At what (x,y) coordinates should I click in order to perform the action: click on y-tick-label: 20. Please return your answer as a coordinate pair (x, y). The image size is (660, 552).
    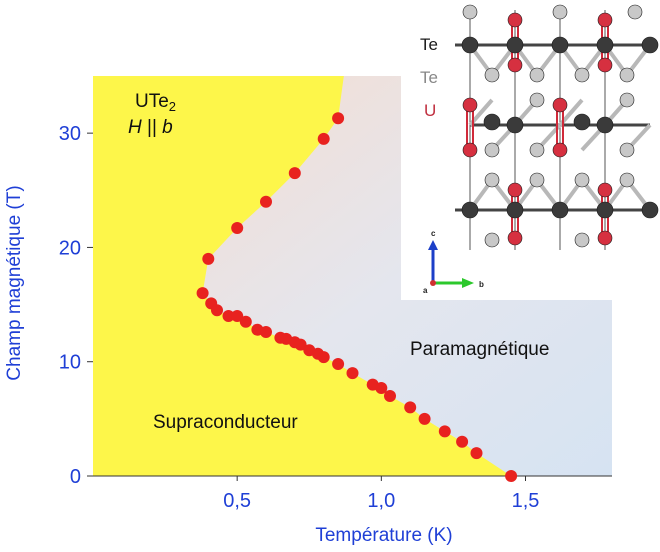
    Looking at the image, I should click on (70, 248).